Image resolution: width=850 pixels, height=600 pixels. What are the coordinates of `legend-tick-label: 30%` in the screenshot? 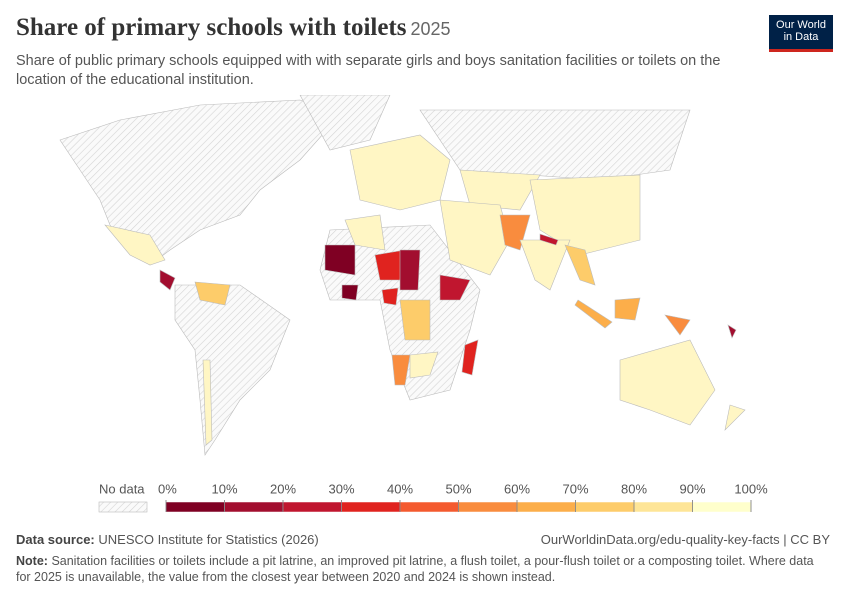 It's located at (341, 488).